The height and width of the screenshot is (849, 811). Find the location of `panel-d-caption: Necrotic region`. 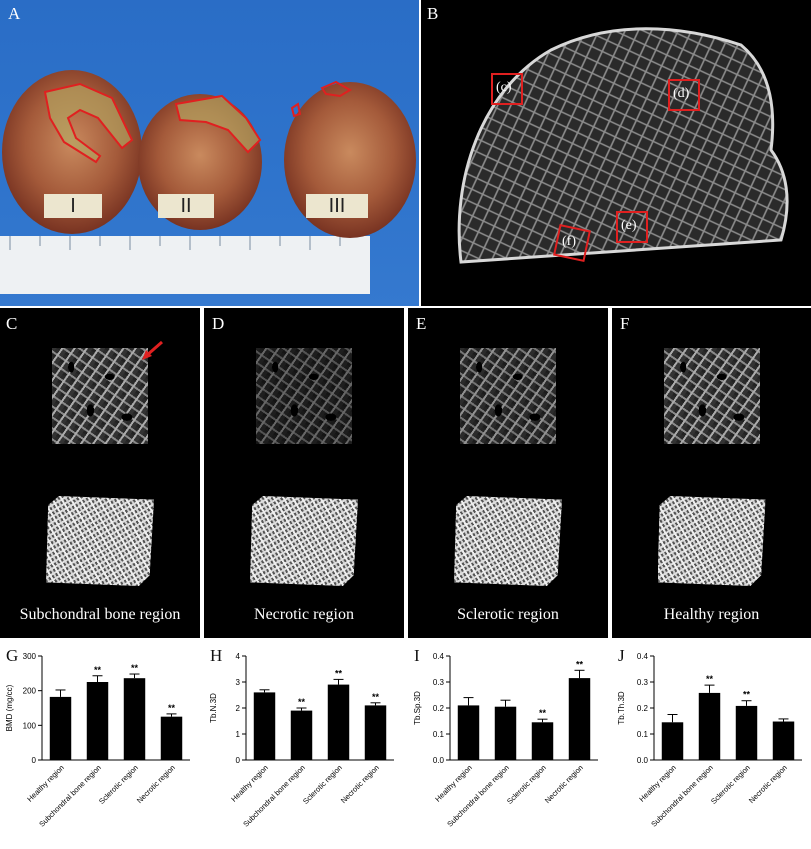

panel-d-caption: Necrotic region is located at coordinates (304, 614).